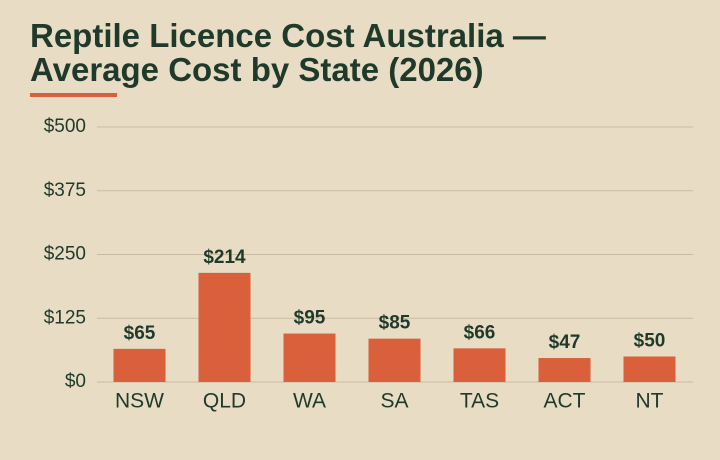 The height and width of the screenshot is (460, 720). Describe the element at coordinates (139, 401) in the screenshot. I see `x-tick-label: NSW` at that location.